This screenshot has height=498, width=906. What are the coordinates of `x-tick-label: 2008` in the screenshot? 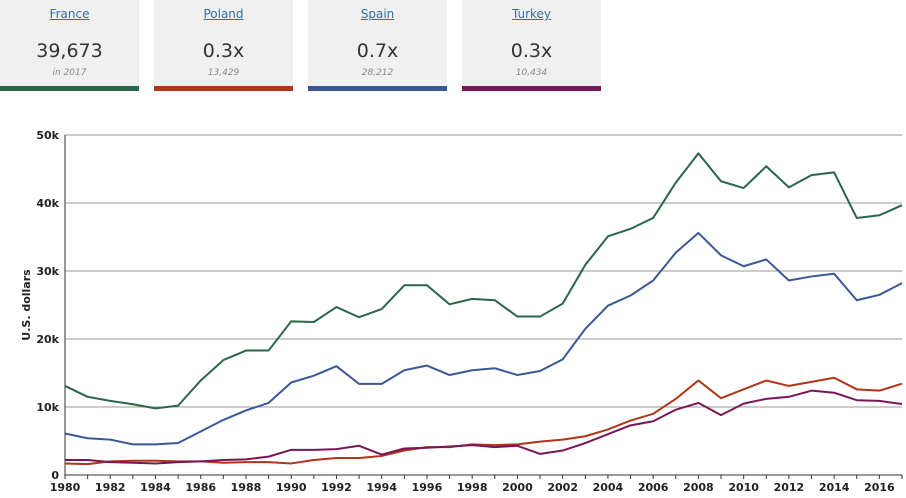 It's located at (698, 487).